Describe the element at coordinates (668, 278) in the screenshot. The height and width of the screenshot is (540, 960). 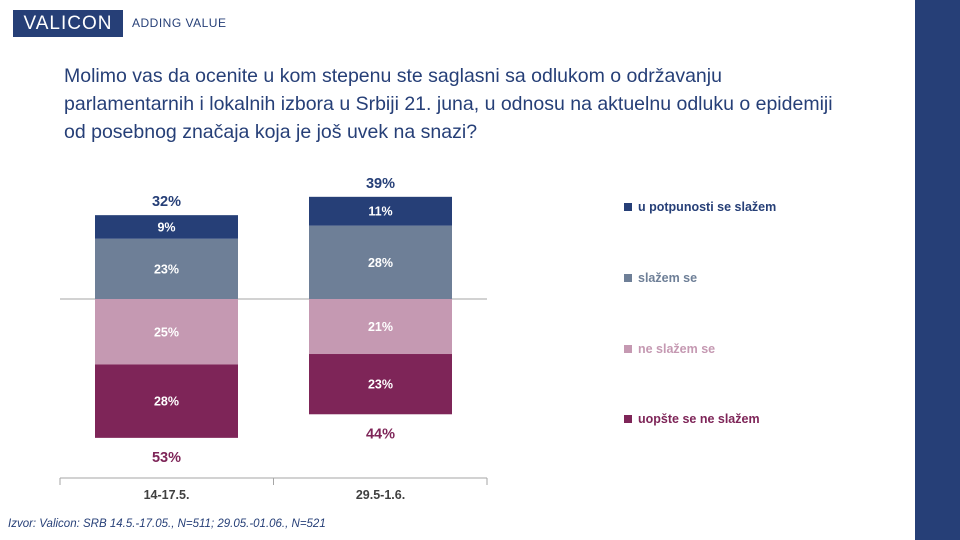
I see `legend-label: slažem se` at that location.